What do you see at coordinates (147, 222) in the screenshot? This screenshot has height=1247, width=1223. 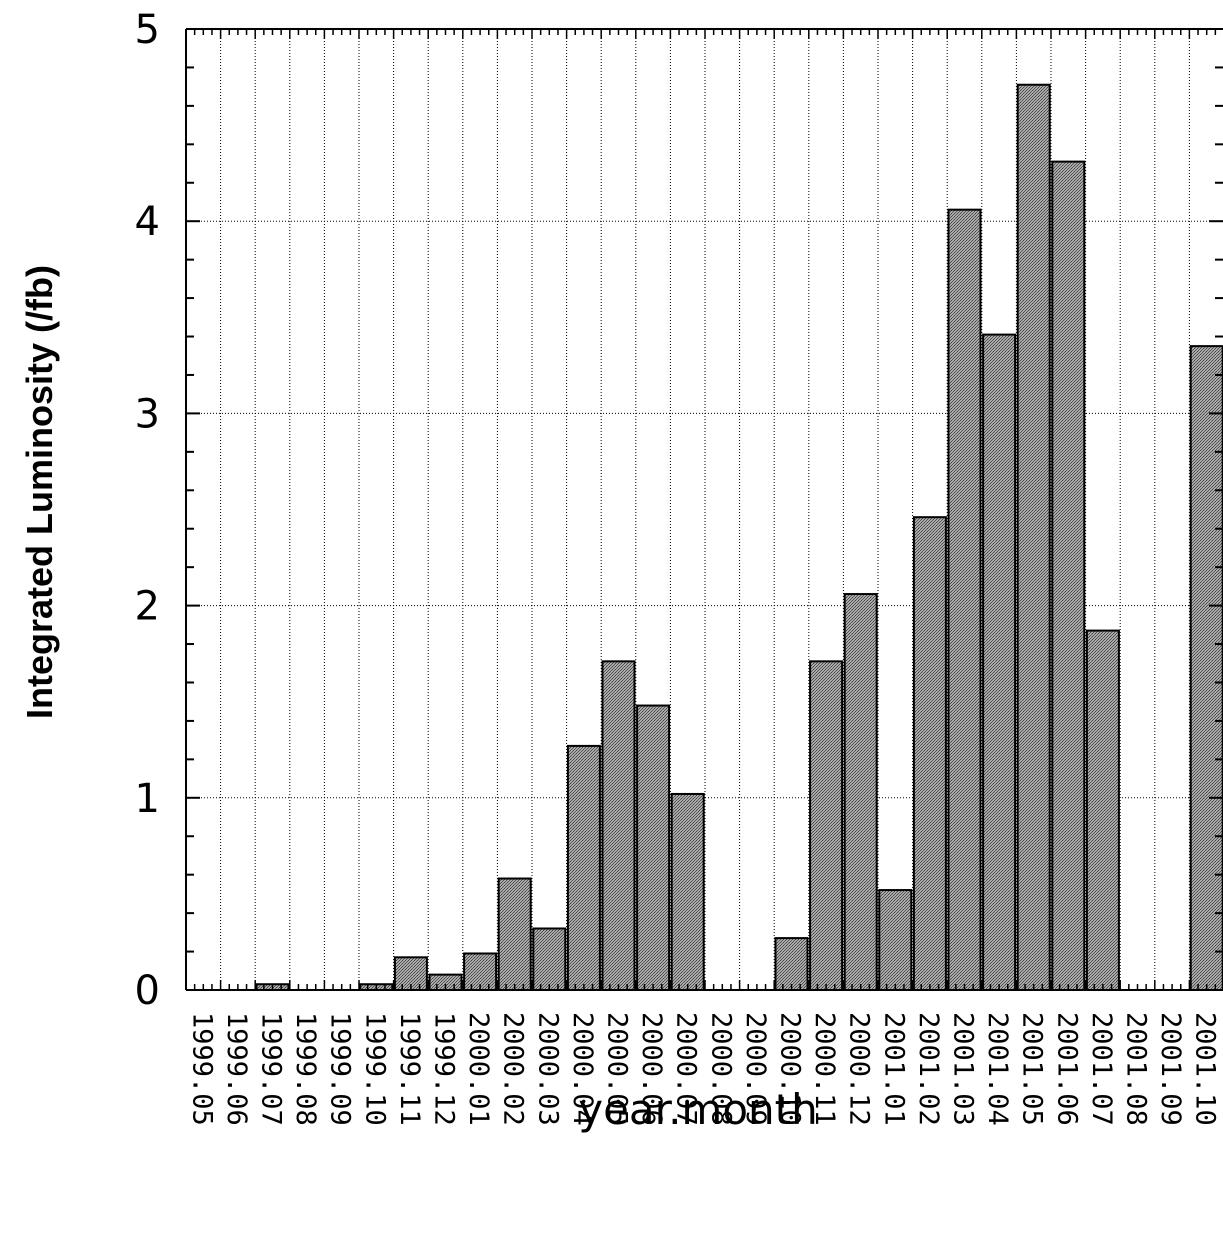 I see `y-tick-label: 4` at bounding box center [147, 222].